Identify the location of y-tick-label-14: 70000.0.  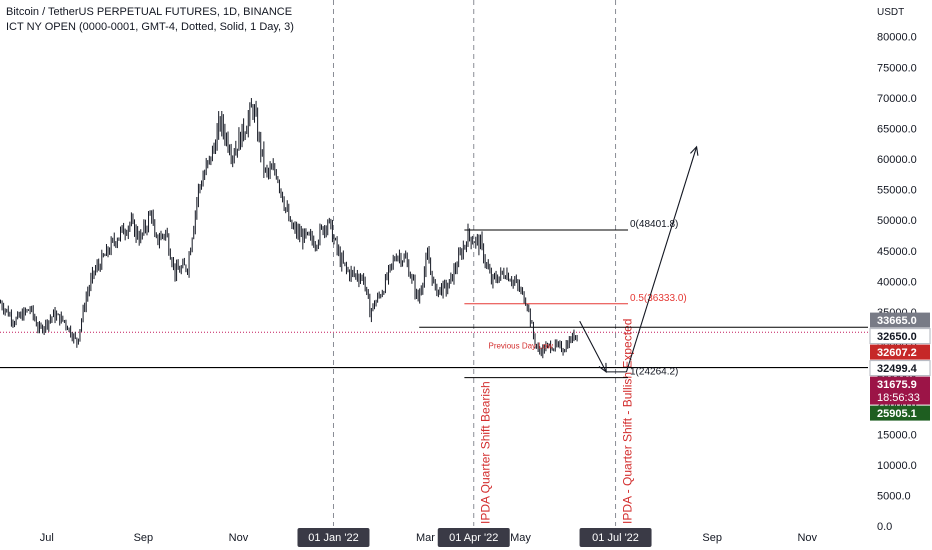
(897, 99).